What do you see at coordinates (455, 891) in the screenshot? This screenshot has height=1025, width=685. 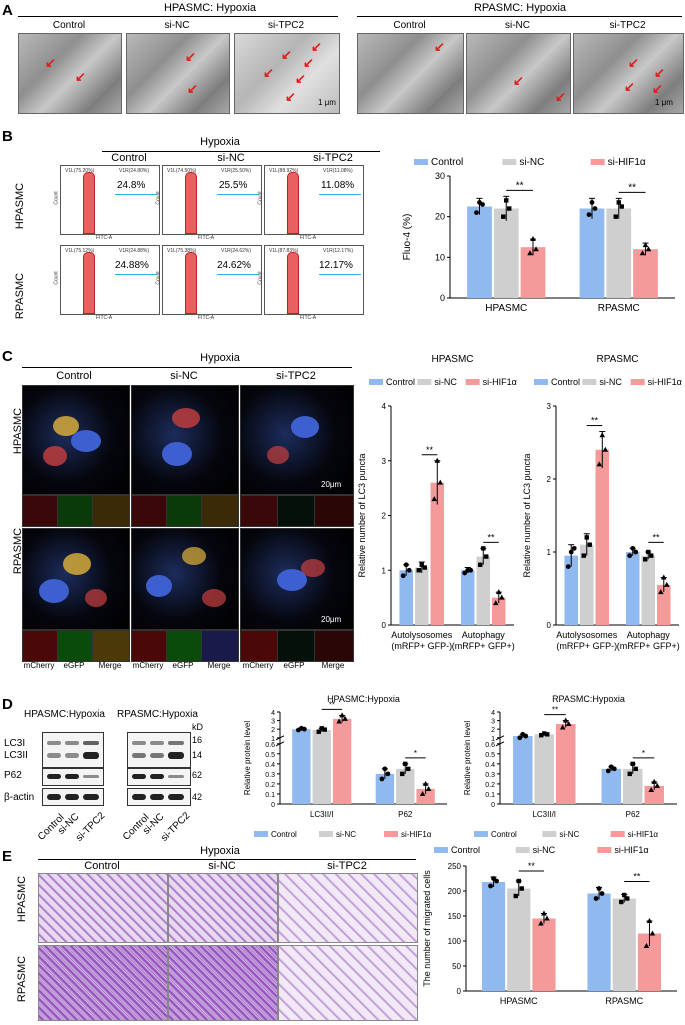 I see `y-tick-label: 200` at bounding box center [455, 891].